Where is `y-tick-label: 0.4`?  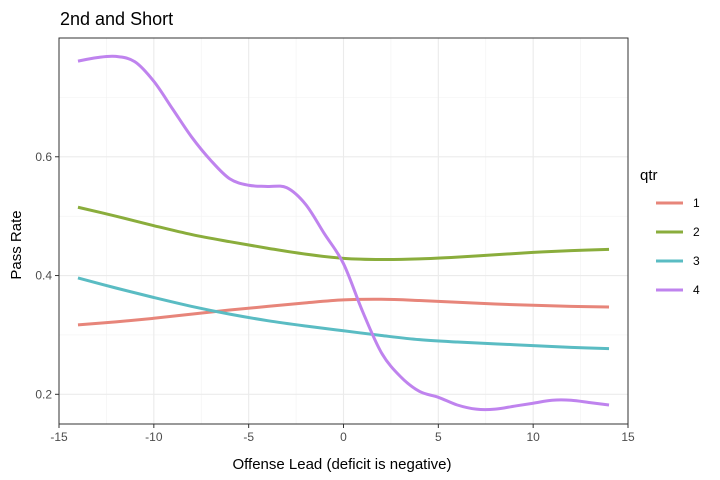 y-tick-label: 0.4 is located at coordinates (43, 276).